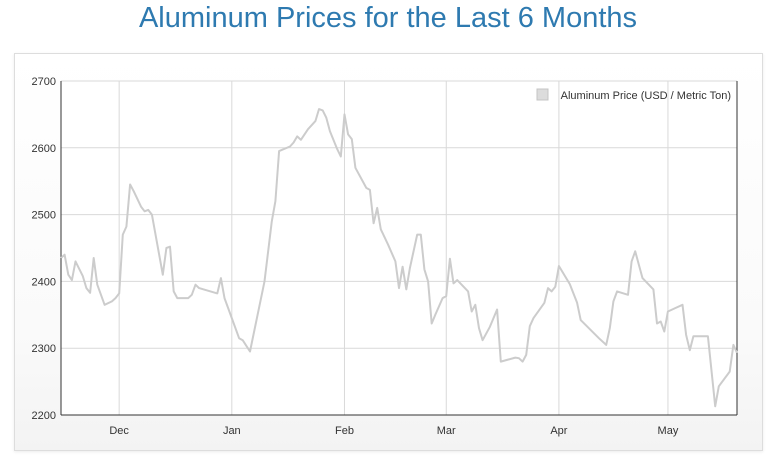 This screenshot has width=776, height=466. I want to click on x-tick-label: May, so click(668, 431).